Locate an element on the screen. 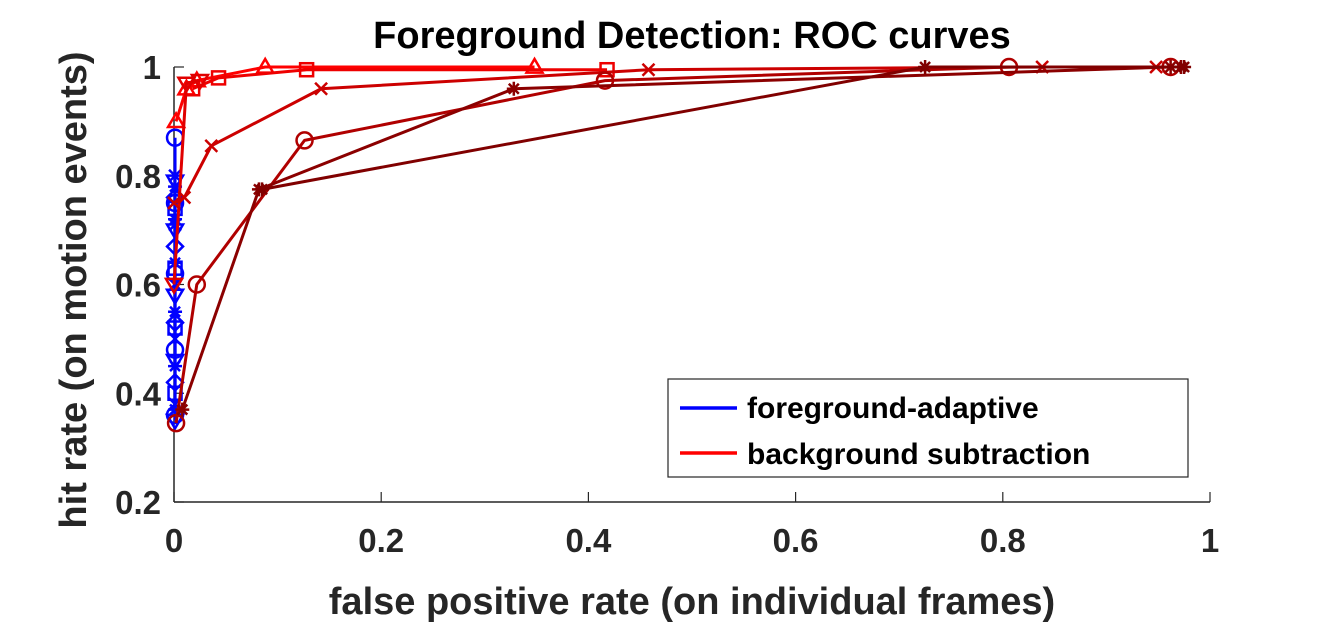 Image resolution: width=1335 pixels, height=623 pixels. y-tick-label: 0.8 is located at coordinates (138, 176).